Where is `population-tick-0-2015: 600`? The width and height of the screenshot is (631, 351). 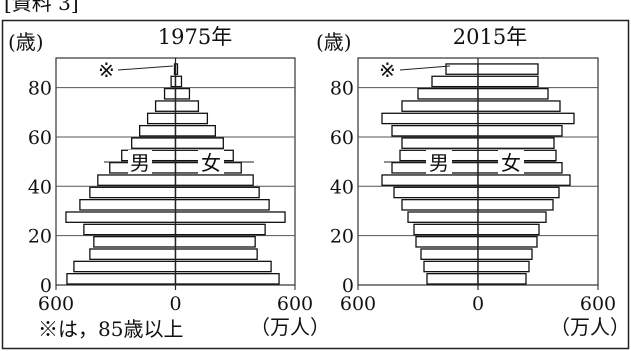 population-tick-0-2015: 600 is located at coordinates (358, 304).